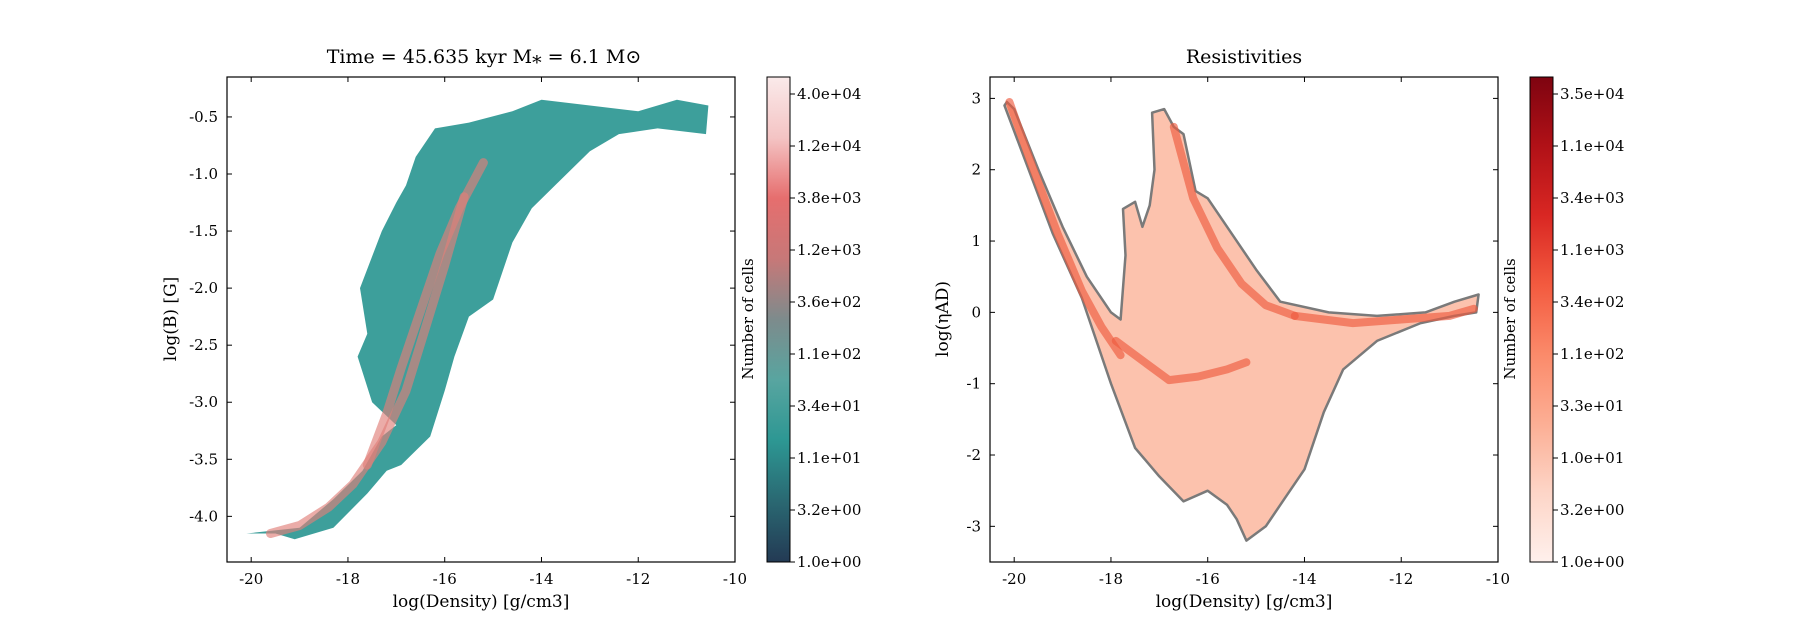  Describe the element at coordinates (973, 455) in the screenshot. I see `y-tick-label: -2` at that location.